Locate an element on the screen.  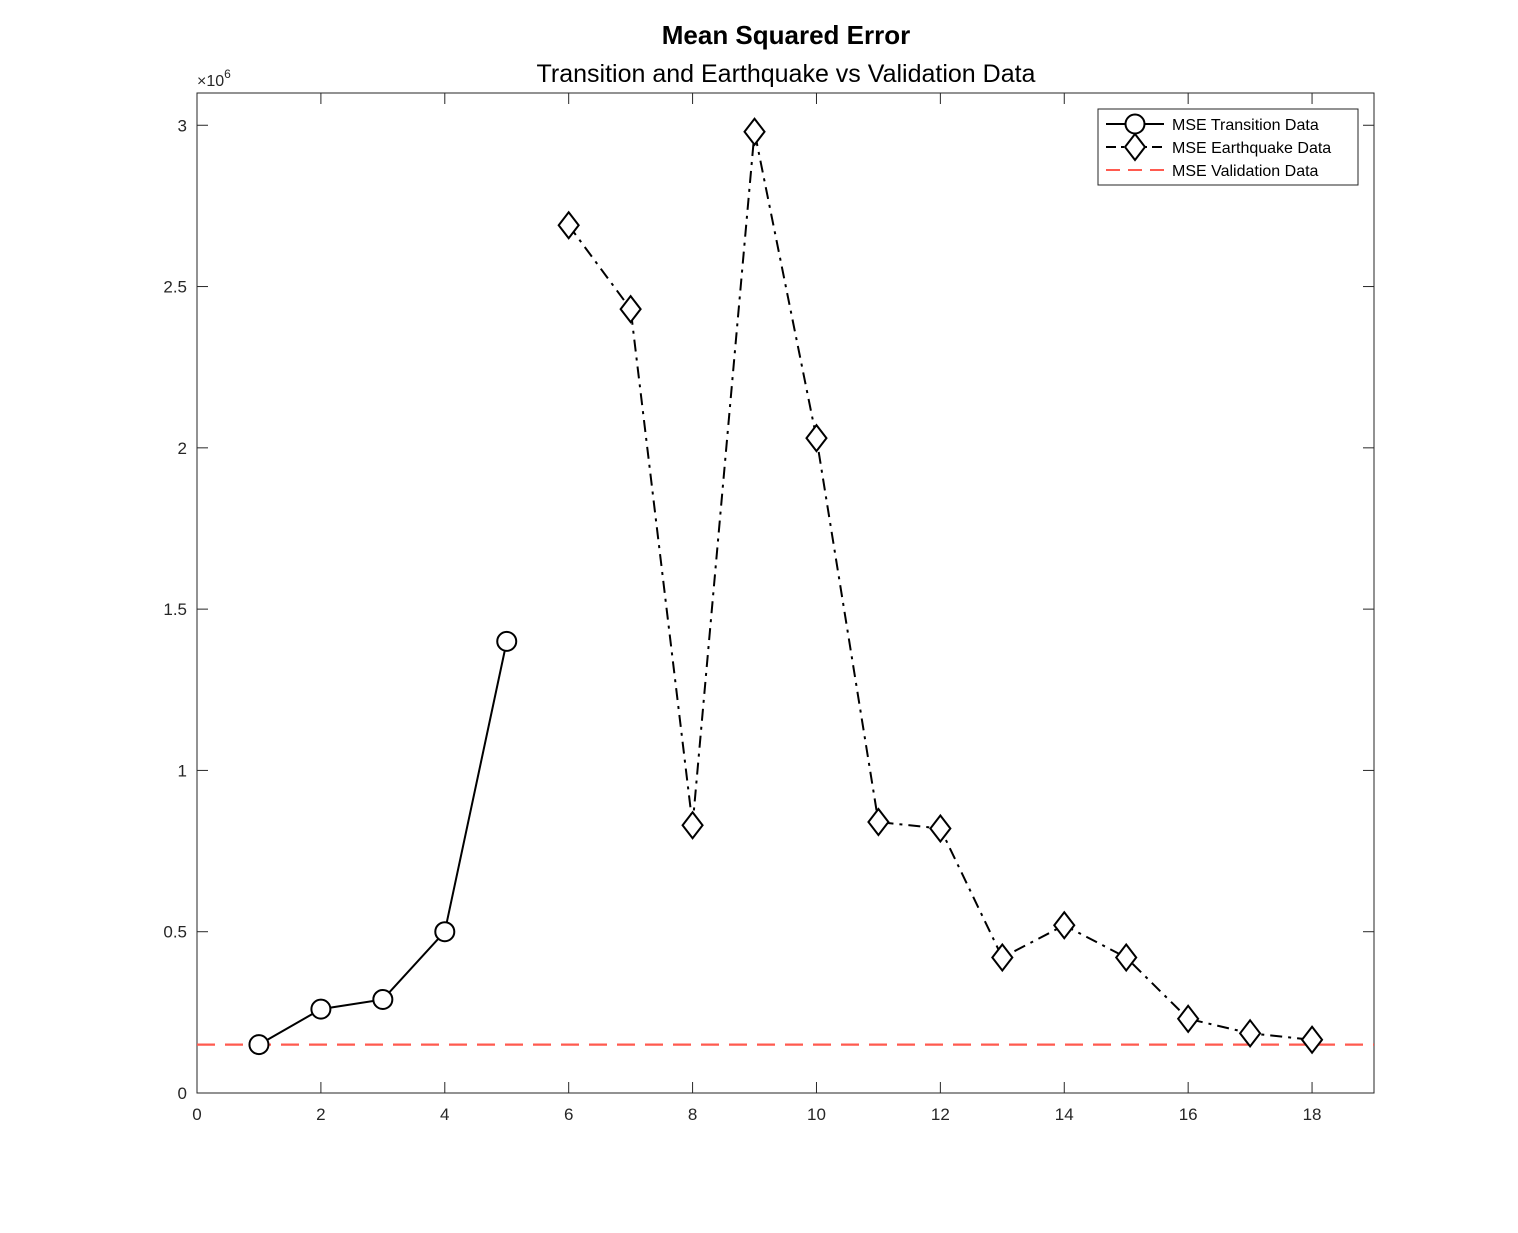
x-tick-label: 8 is located at coordinates (692, 1114).